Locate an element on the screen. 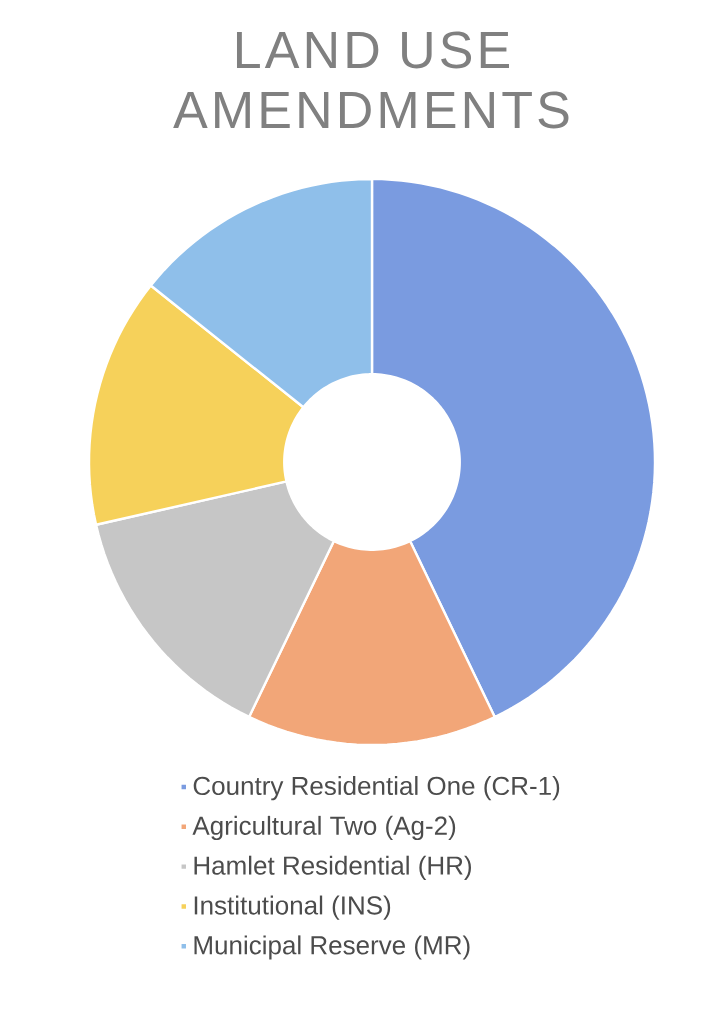  legend-label: Municipal Reserve (MR) is located at coordinates (332, 947).